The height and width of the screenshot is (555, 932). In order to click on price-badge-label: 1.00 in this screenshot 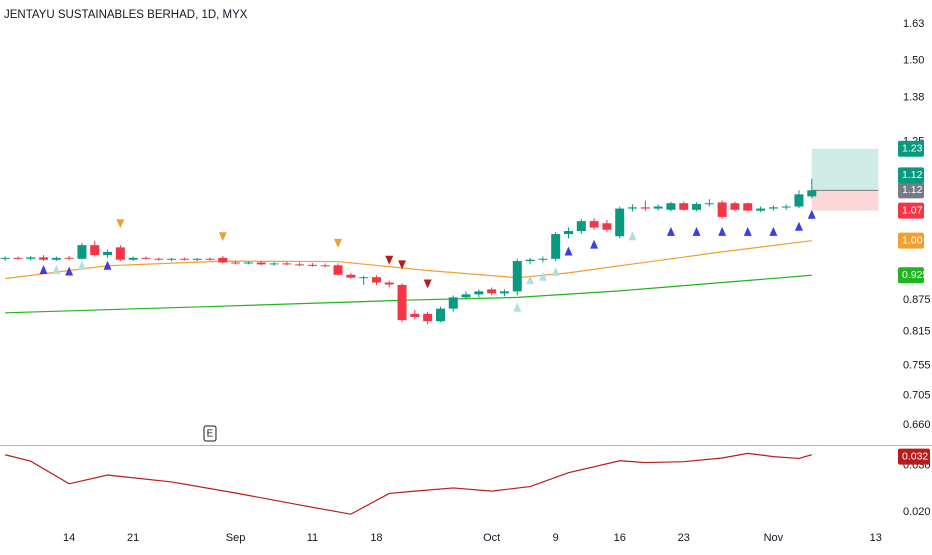, I will do `click(912, 240)`.